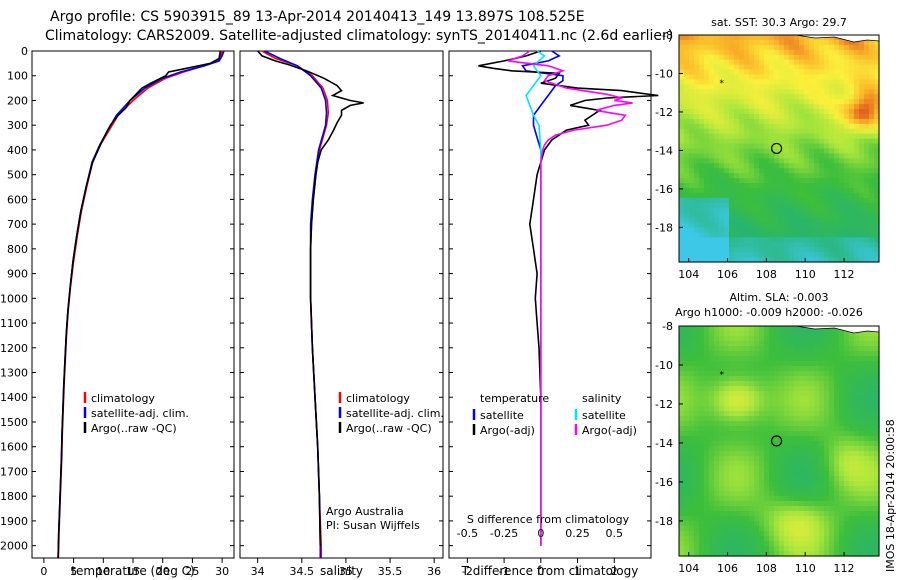 The height and width of the screenshot is (580, 900). Describe the element at coordinates (17, 76) in the screenshot. I see `y-tick-label: 100` at that location.